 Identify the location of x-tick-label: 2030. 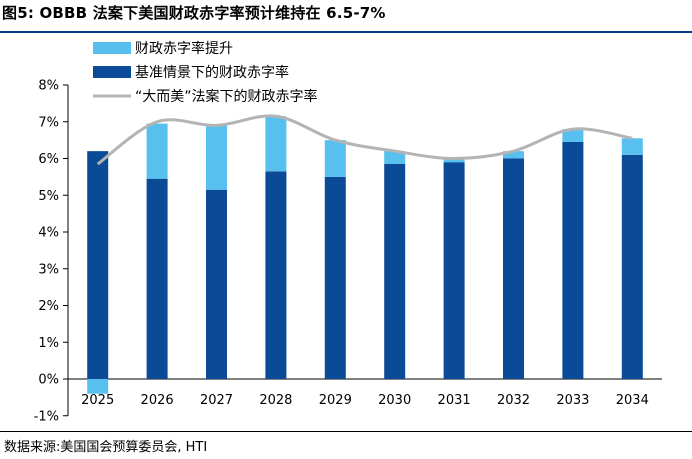
(394, 400).